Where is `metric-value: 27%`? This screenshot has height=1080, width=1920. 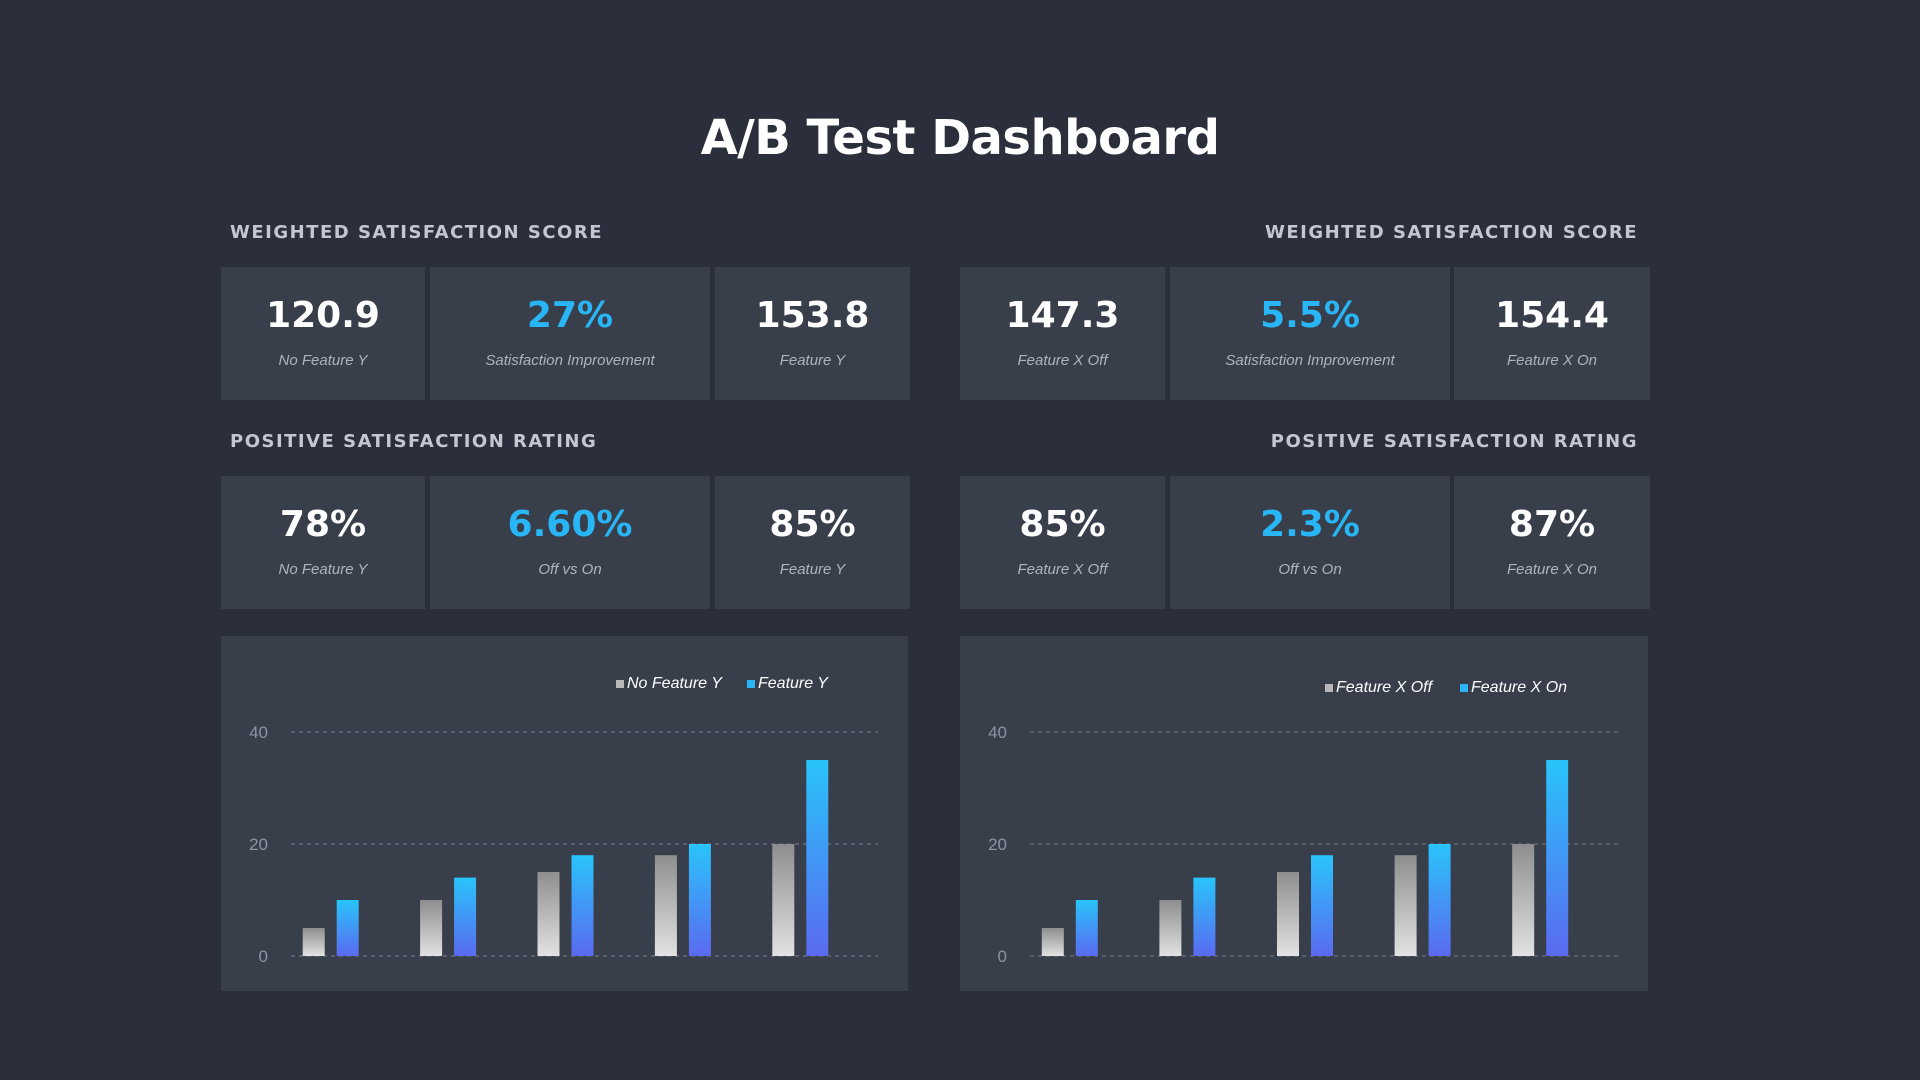
metric-value: 27% is located at coordinates (570, 315).